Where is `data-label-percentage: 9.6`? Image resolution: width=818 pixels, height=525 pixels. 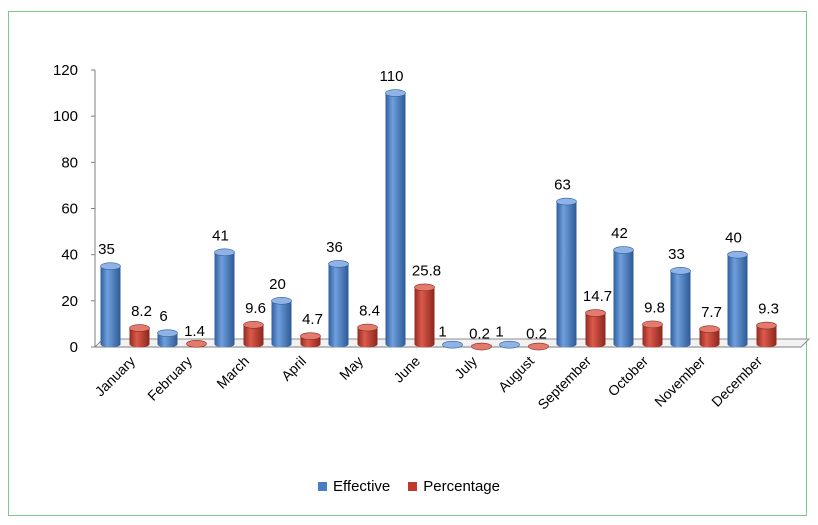 data-label-percentage: 9.6 is located at coordinates (255, 308).